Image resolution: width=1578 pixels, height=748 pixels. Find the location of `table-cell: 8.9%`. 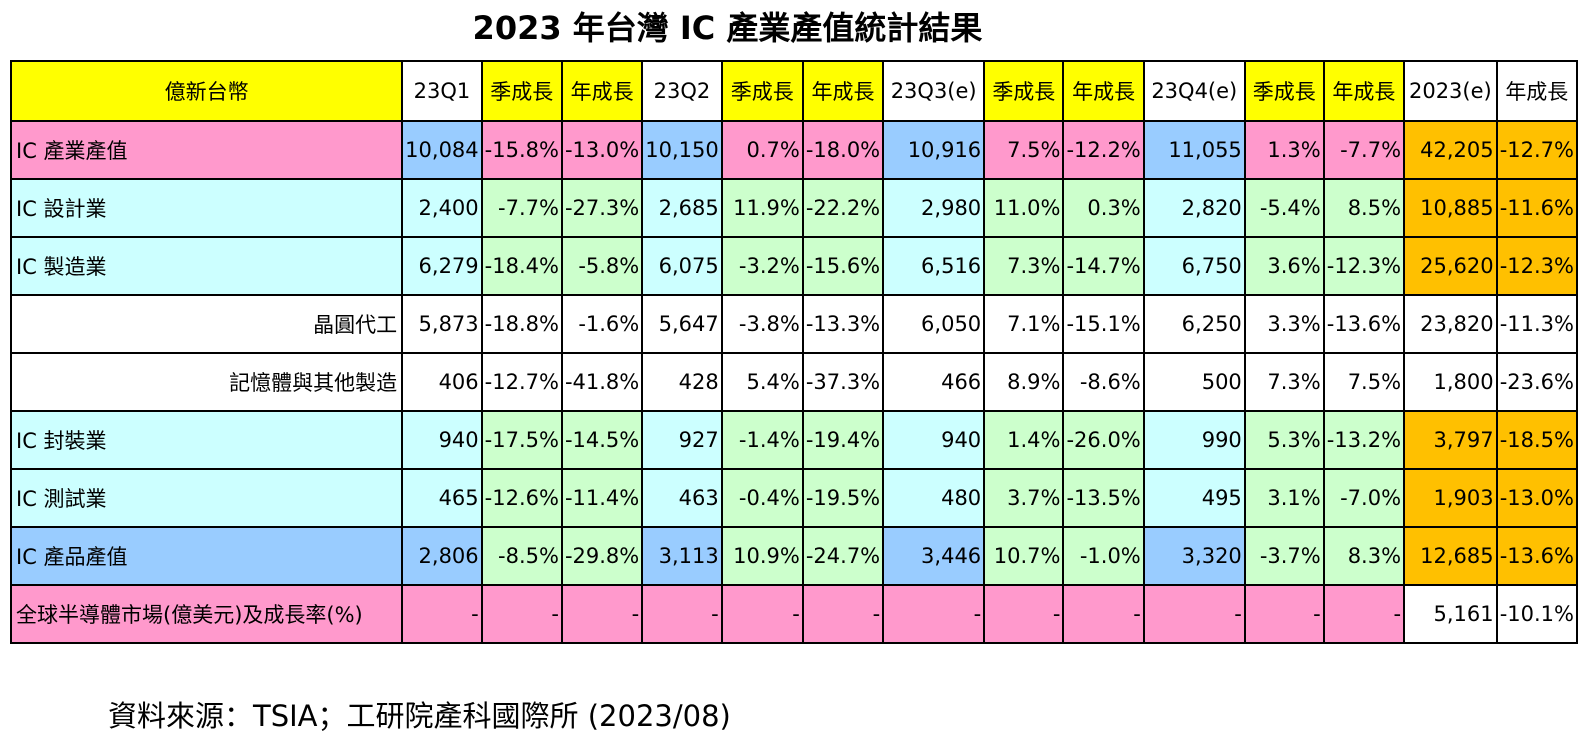

table-cell: 8.9% is located at coordinates (1024, 382).